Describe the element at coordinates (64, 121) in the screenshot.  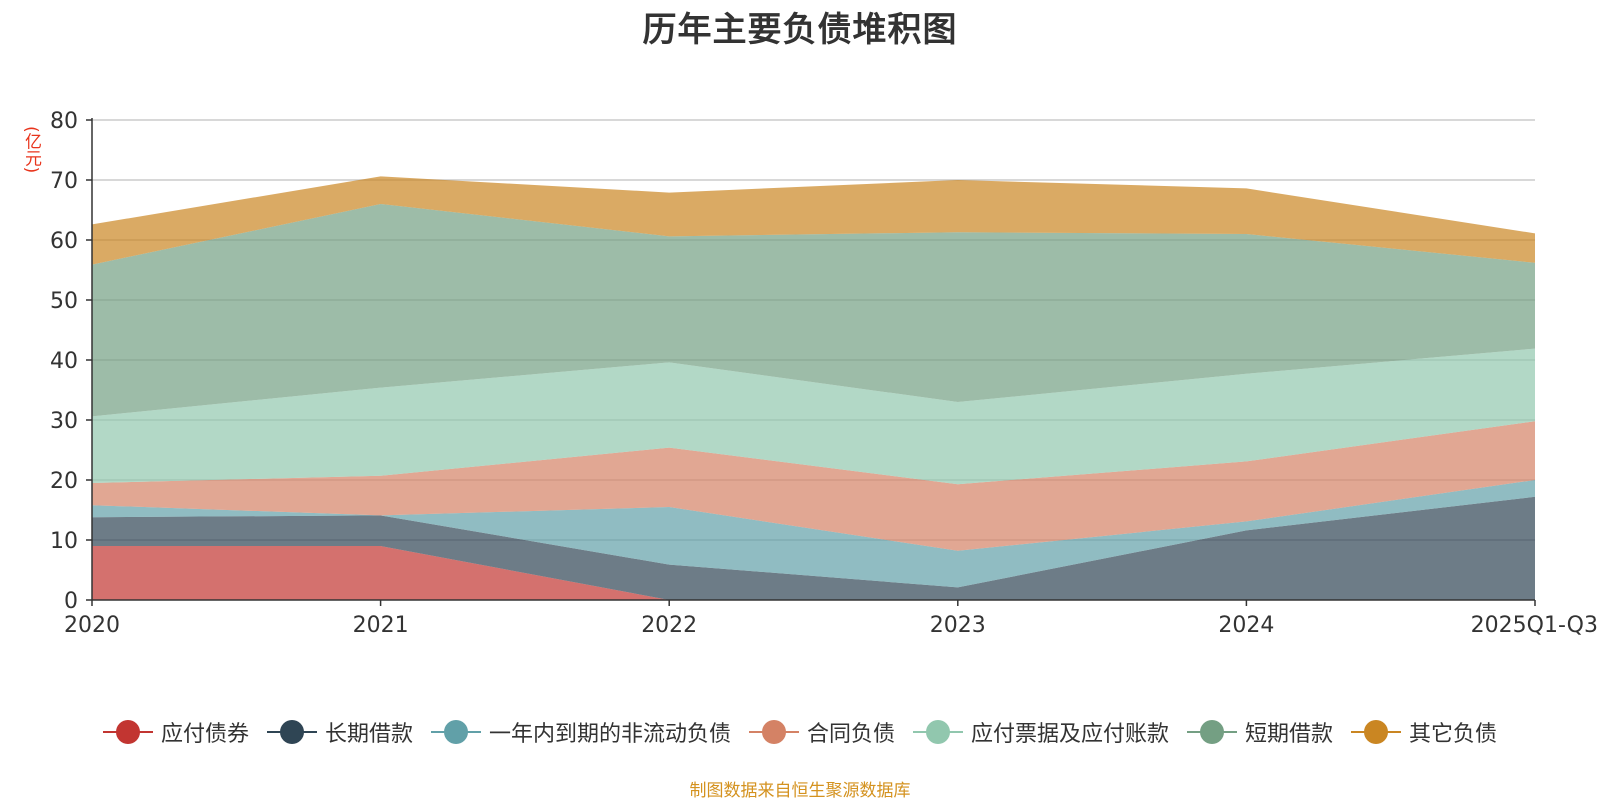
I see `y-tick-label: 80` at that location.